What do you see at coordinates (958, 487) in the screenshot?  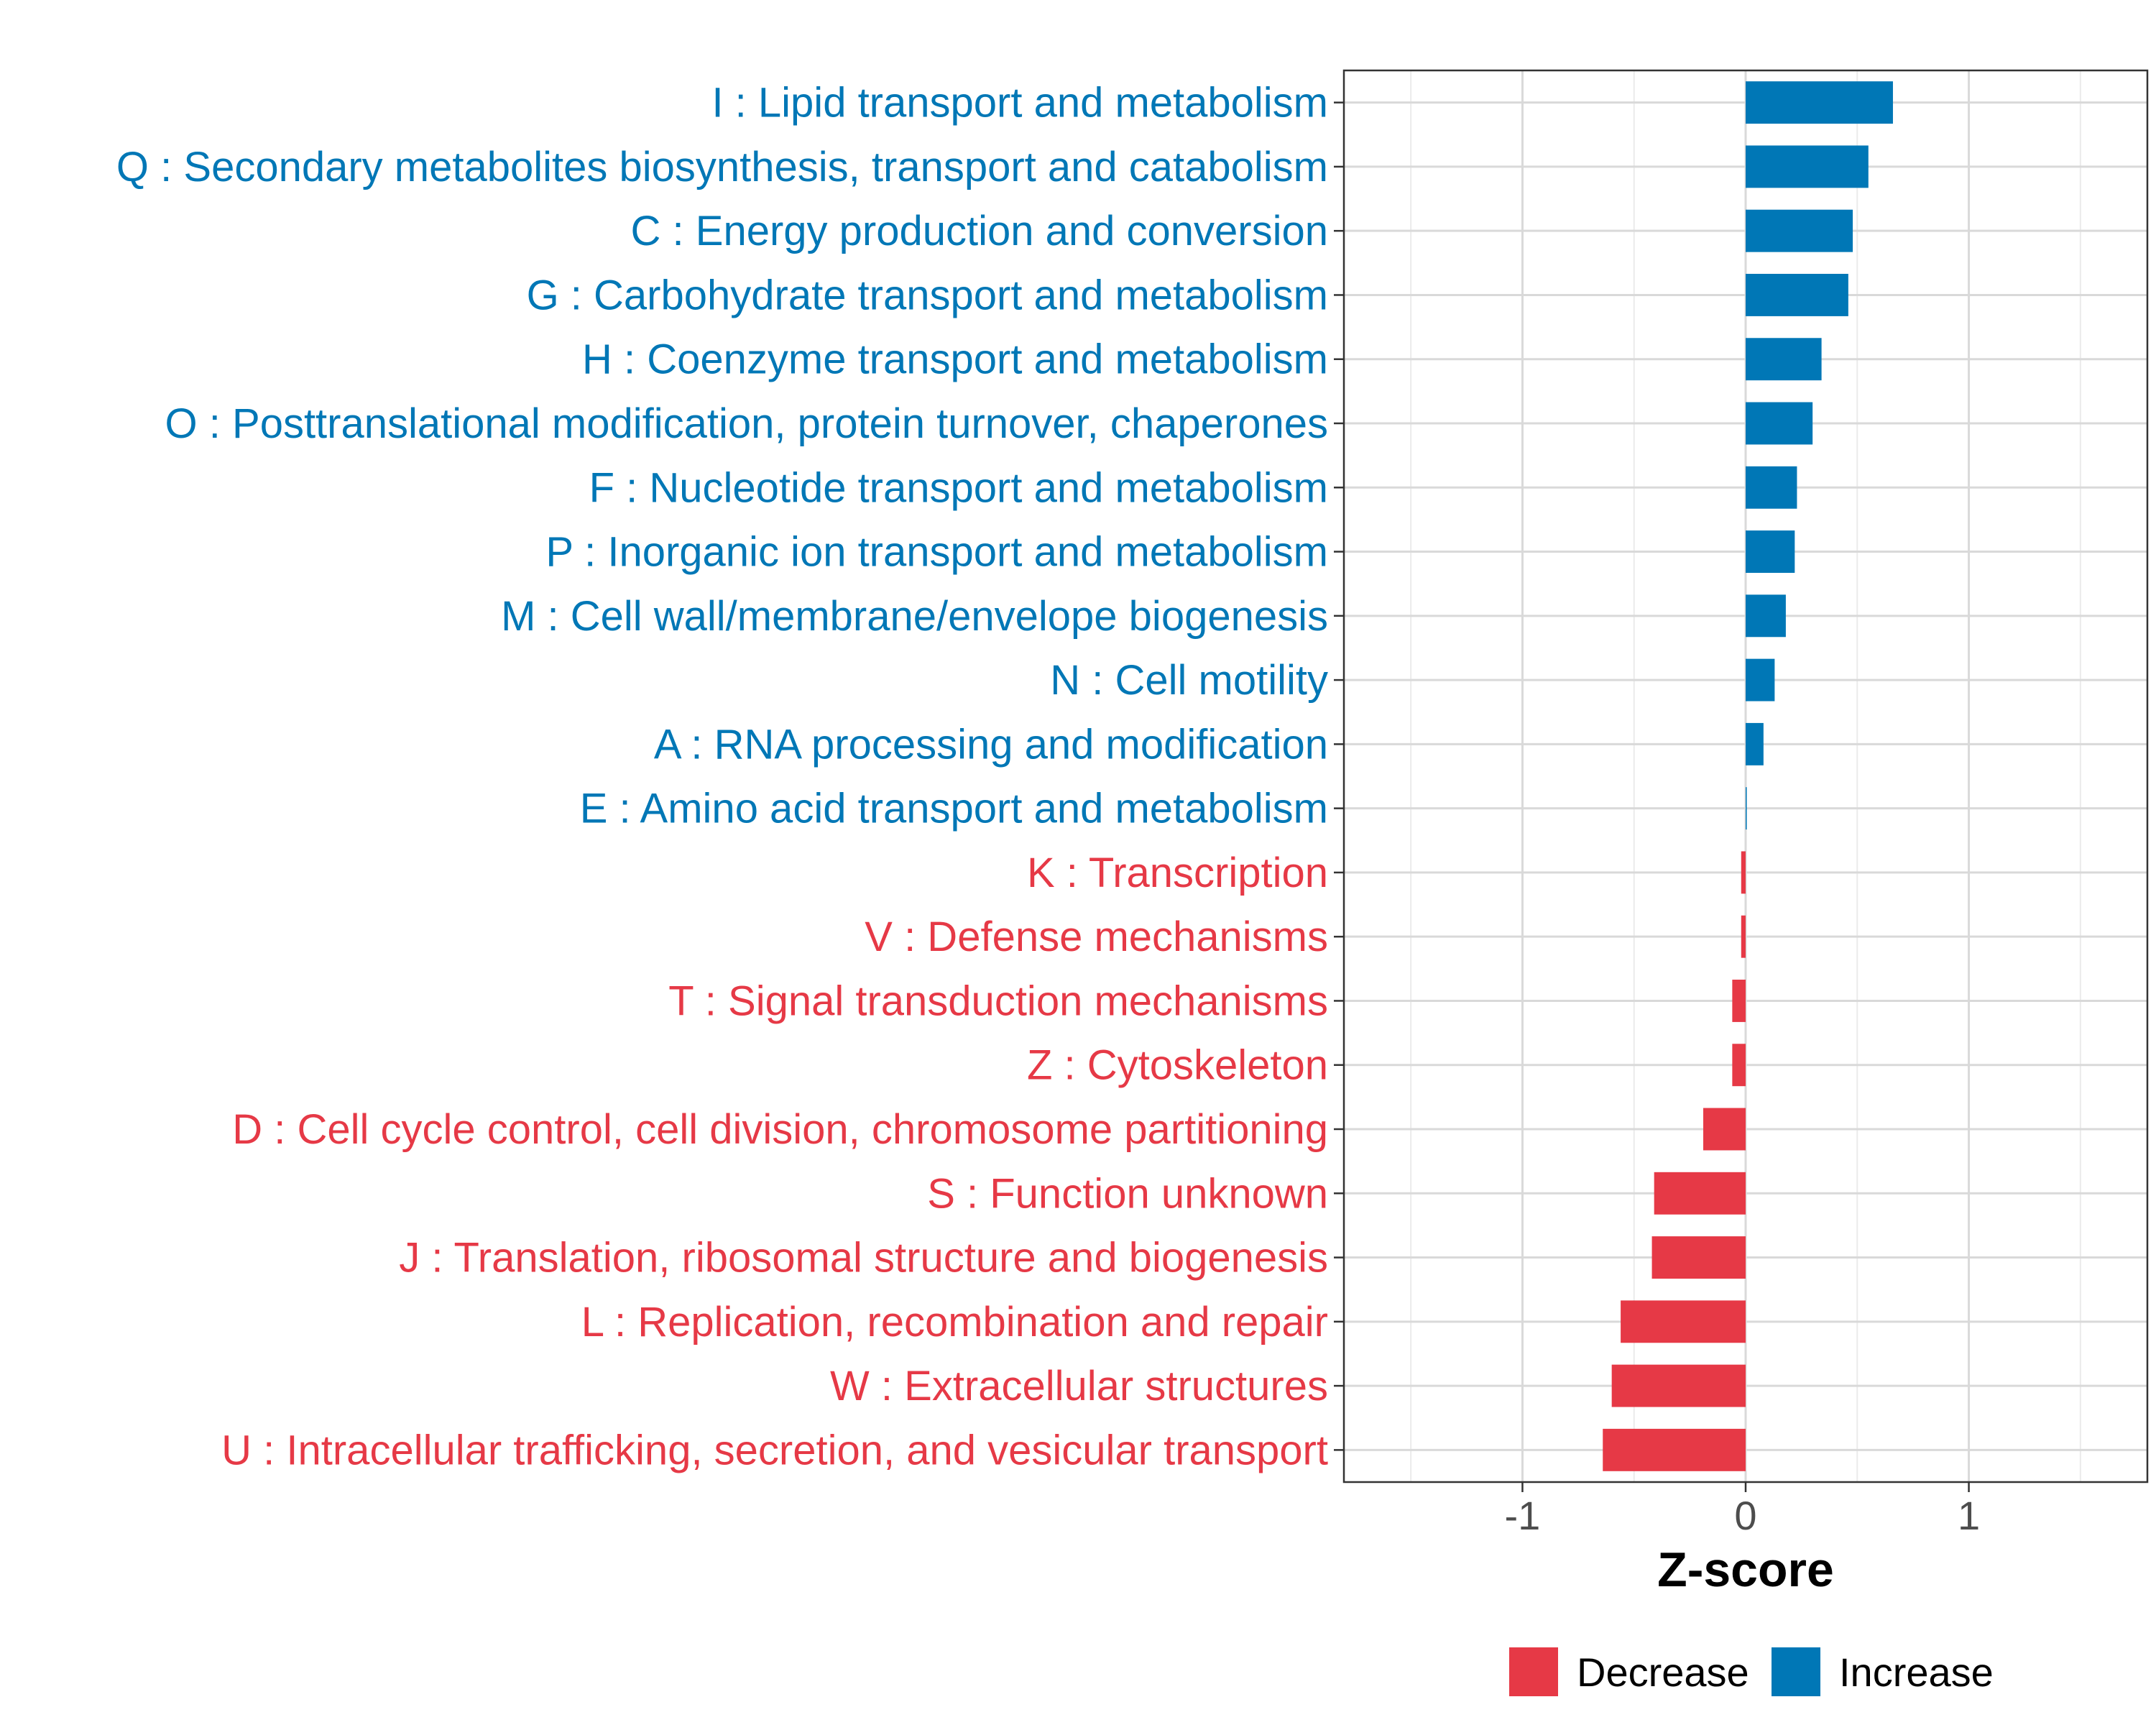 I see `category-label: F : Nucleotide transport and metabolism` at bounding box center [958, 487].